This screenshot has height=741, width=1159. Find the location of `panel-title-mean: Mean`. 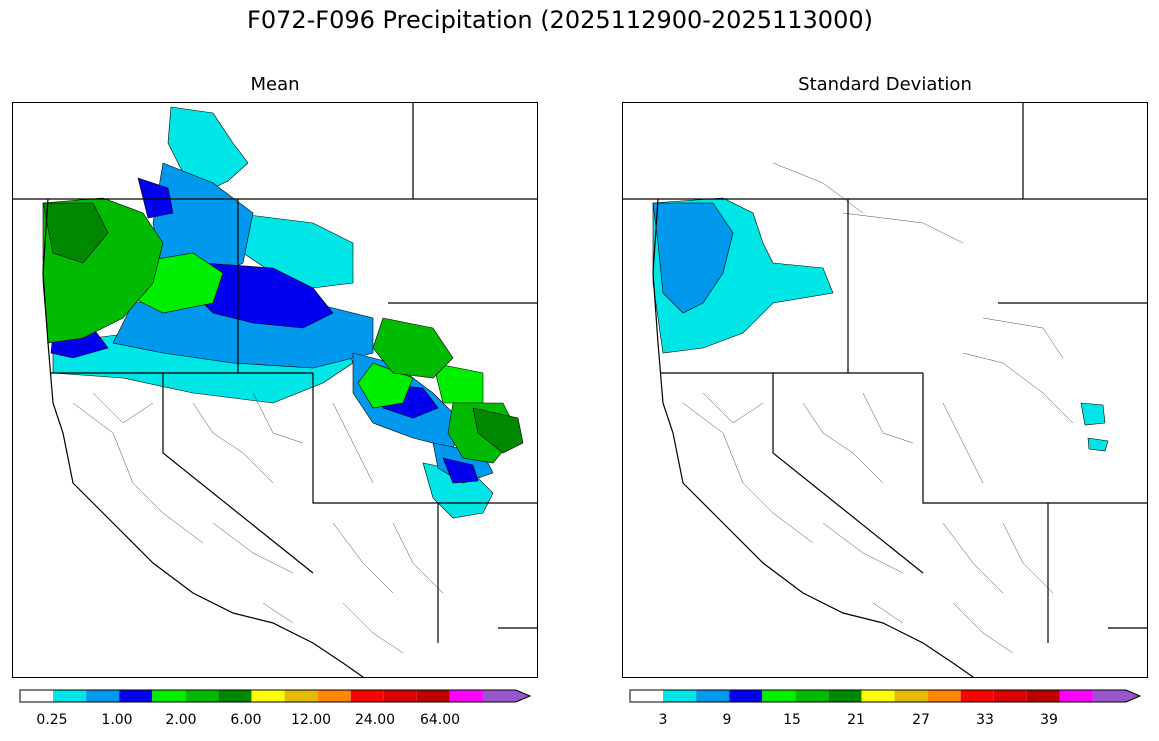

panel-title-mean: Mean is located at coordinates (275, 84).